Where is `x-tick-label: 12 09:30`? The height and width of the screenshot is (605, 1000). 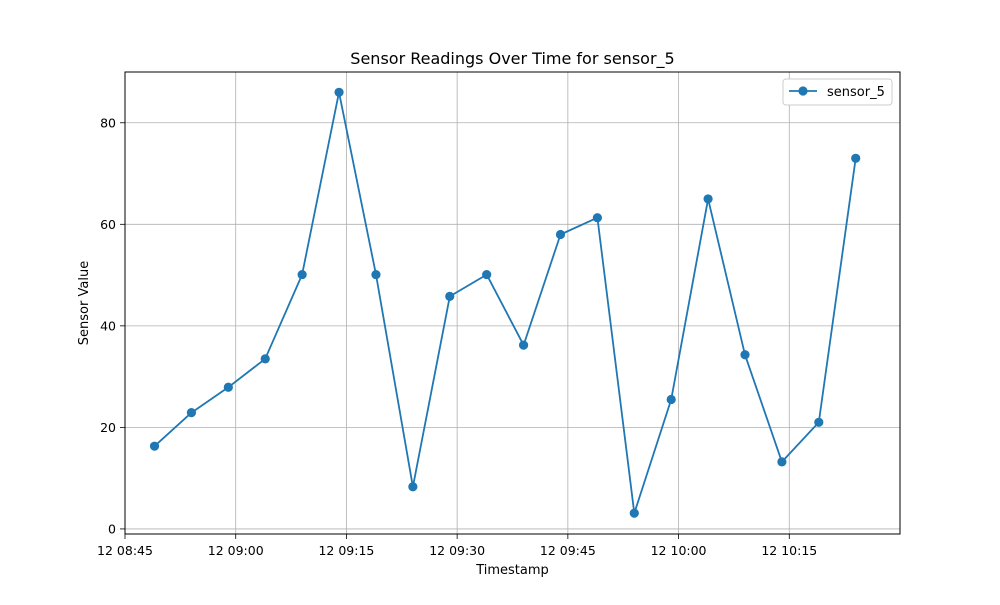 x-tick-label: 12 09:30 is located at coordinates (457, 550).